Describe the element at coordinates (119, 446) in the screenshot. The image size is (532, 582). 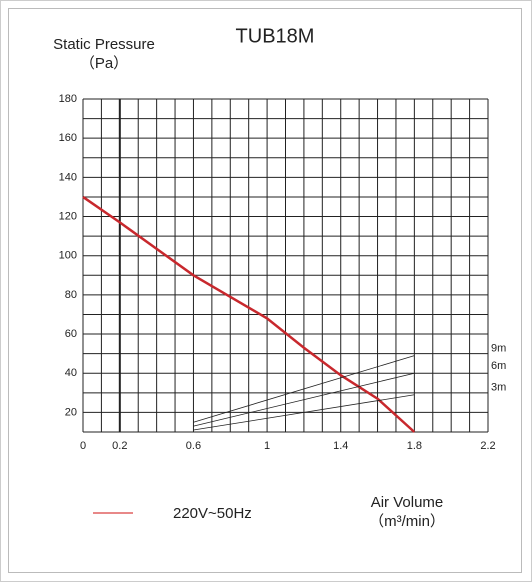
I see `x-tick-label: 0.2` at that location.